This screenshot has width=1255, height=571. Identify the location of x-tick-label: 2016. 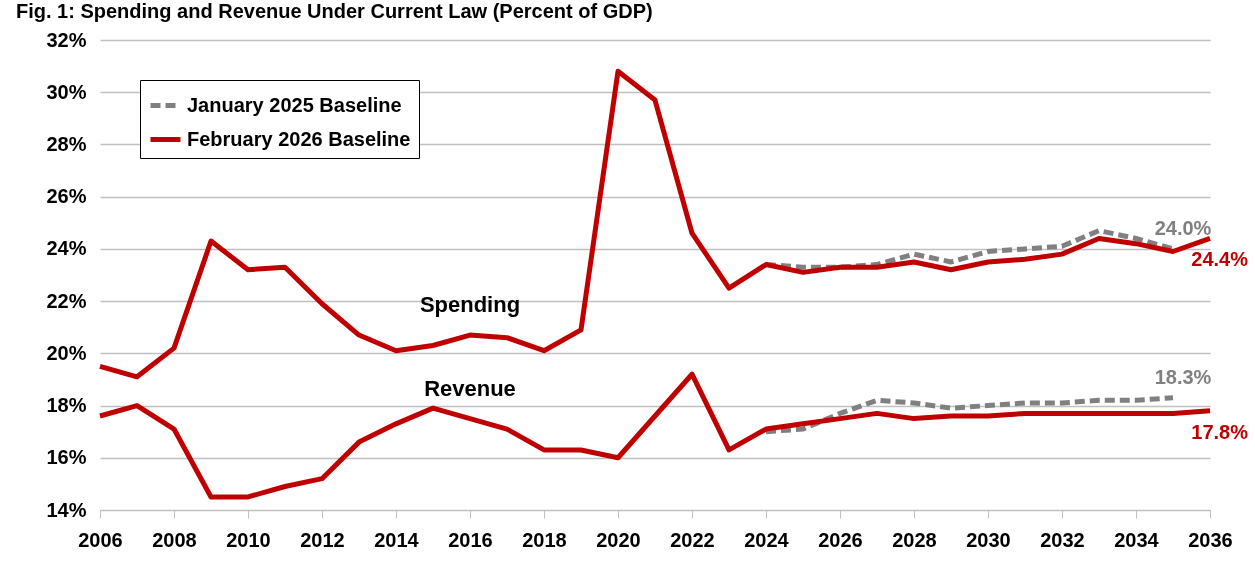
(470, 539).